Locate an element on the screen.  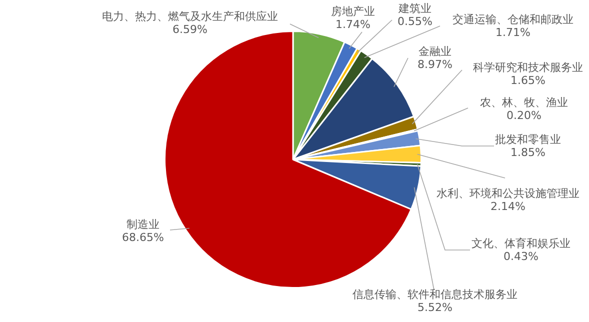
slice-label: 批发和零售业 is located at coordinates (528, 139).